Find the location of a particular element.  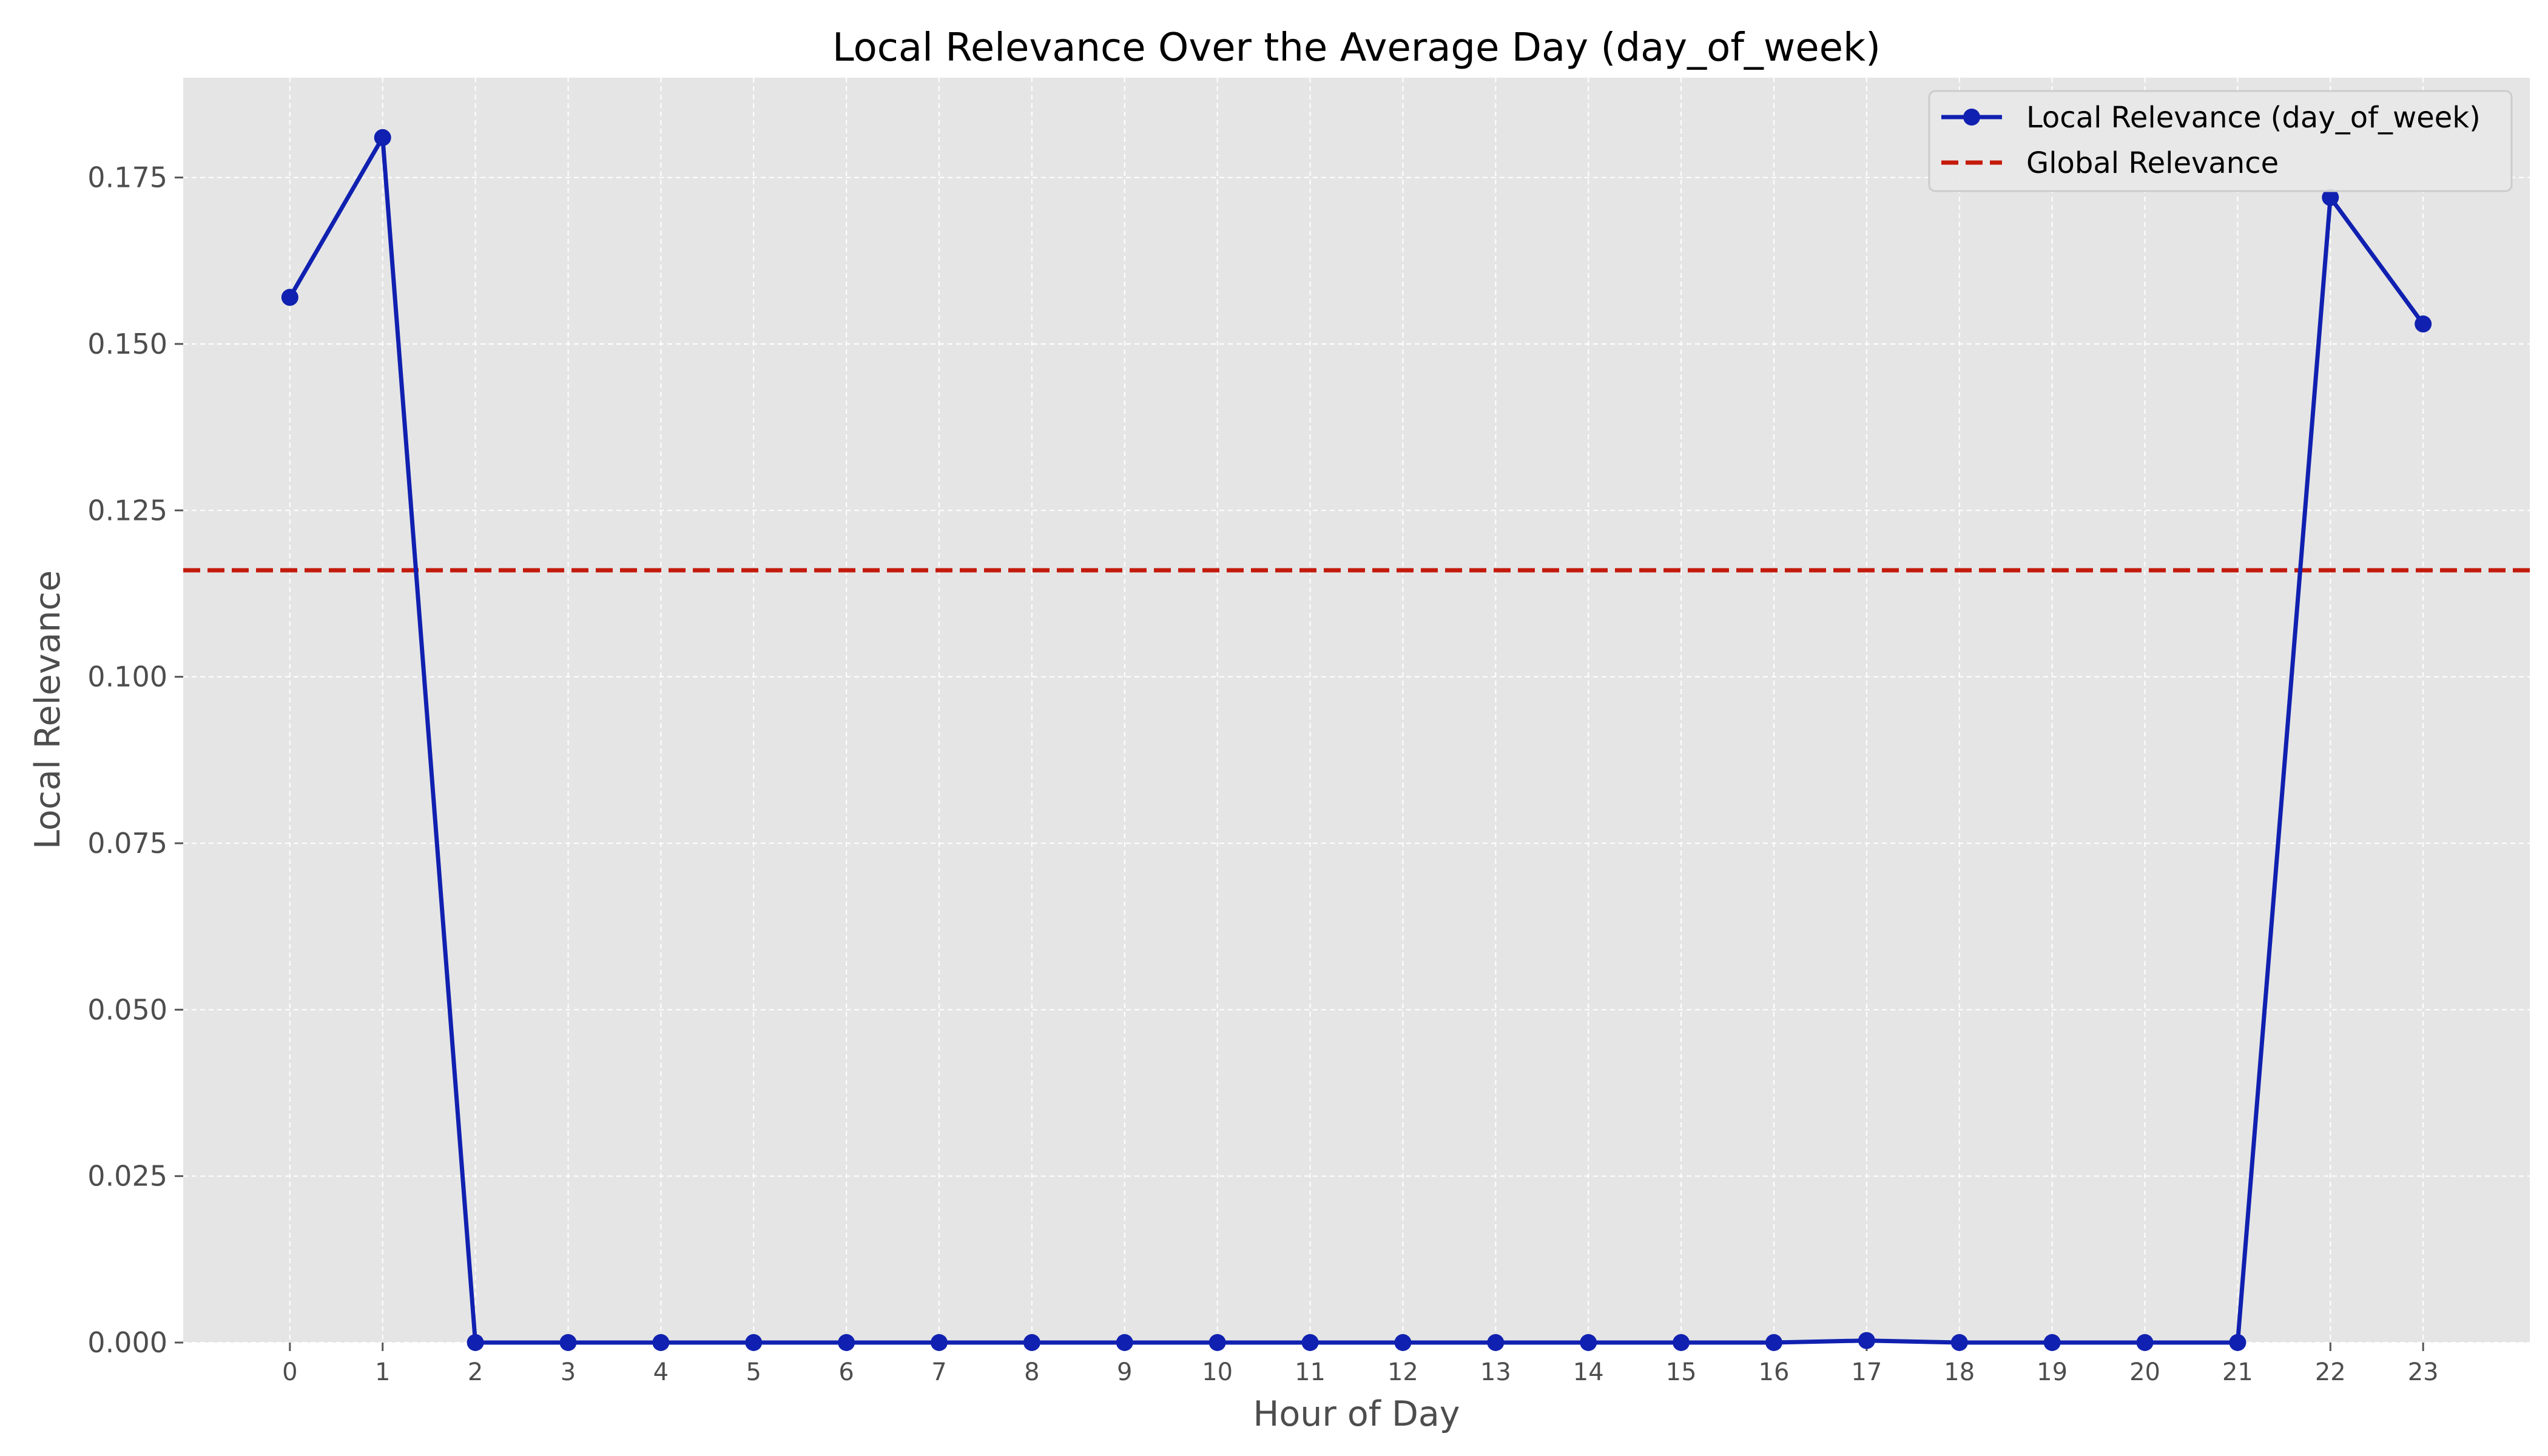

legend-label-global-relevance: Global Relevance is located at coordinates (2152, 163).